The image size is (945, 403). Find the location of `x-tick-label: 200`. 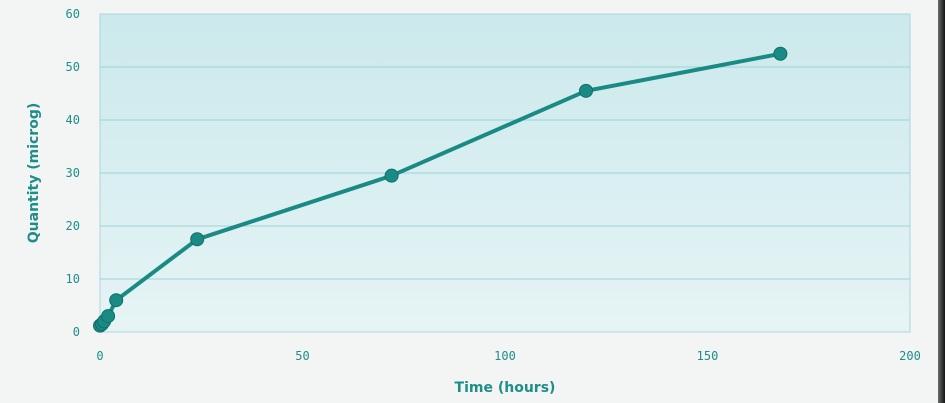

x-tick-label: 200 is located at coordinates (910, 356).